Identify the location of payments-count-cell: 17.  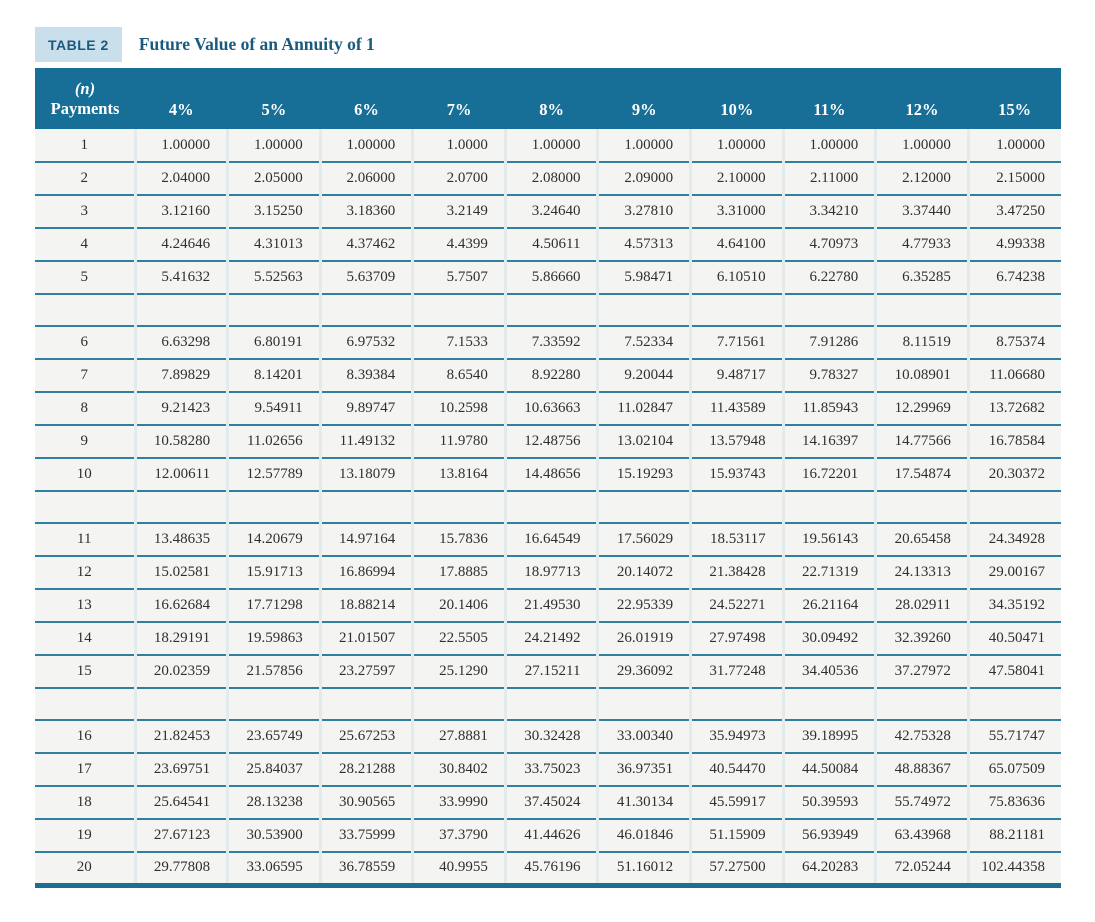
(85, 770).